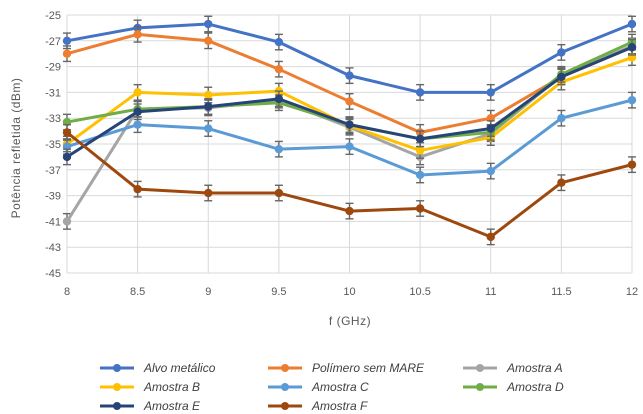  What do you see at coordinates (137, 292) in the screenshot?
I see `x-tick-label: 8.5` at bounding box center [137, 292].